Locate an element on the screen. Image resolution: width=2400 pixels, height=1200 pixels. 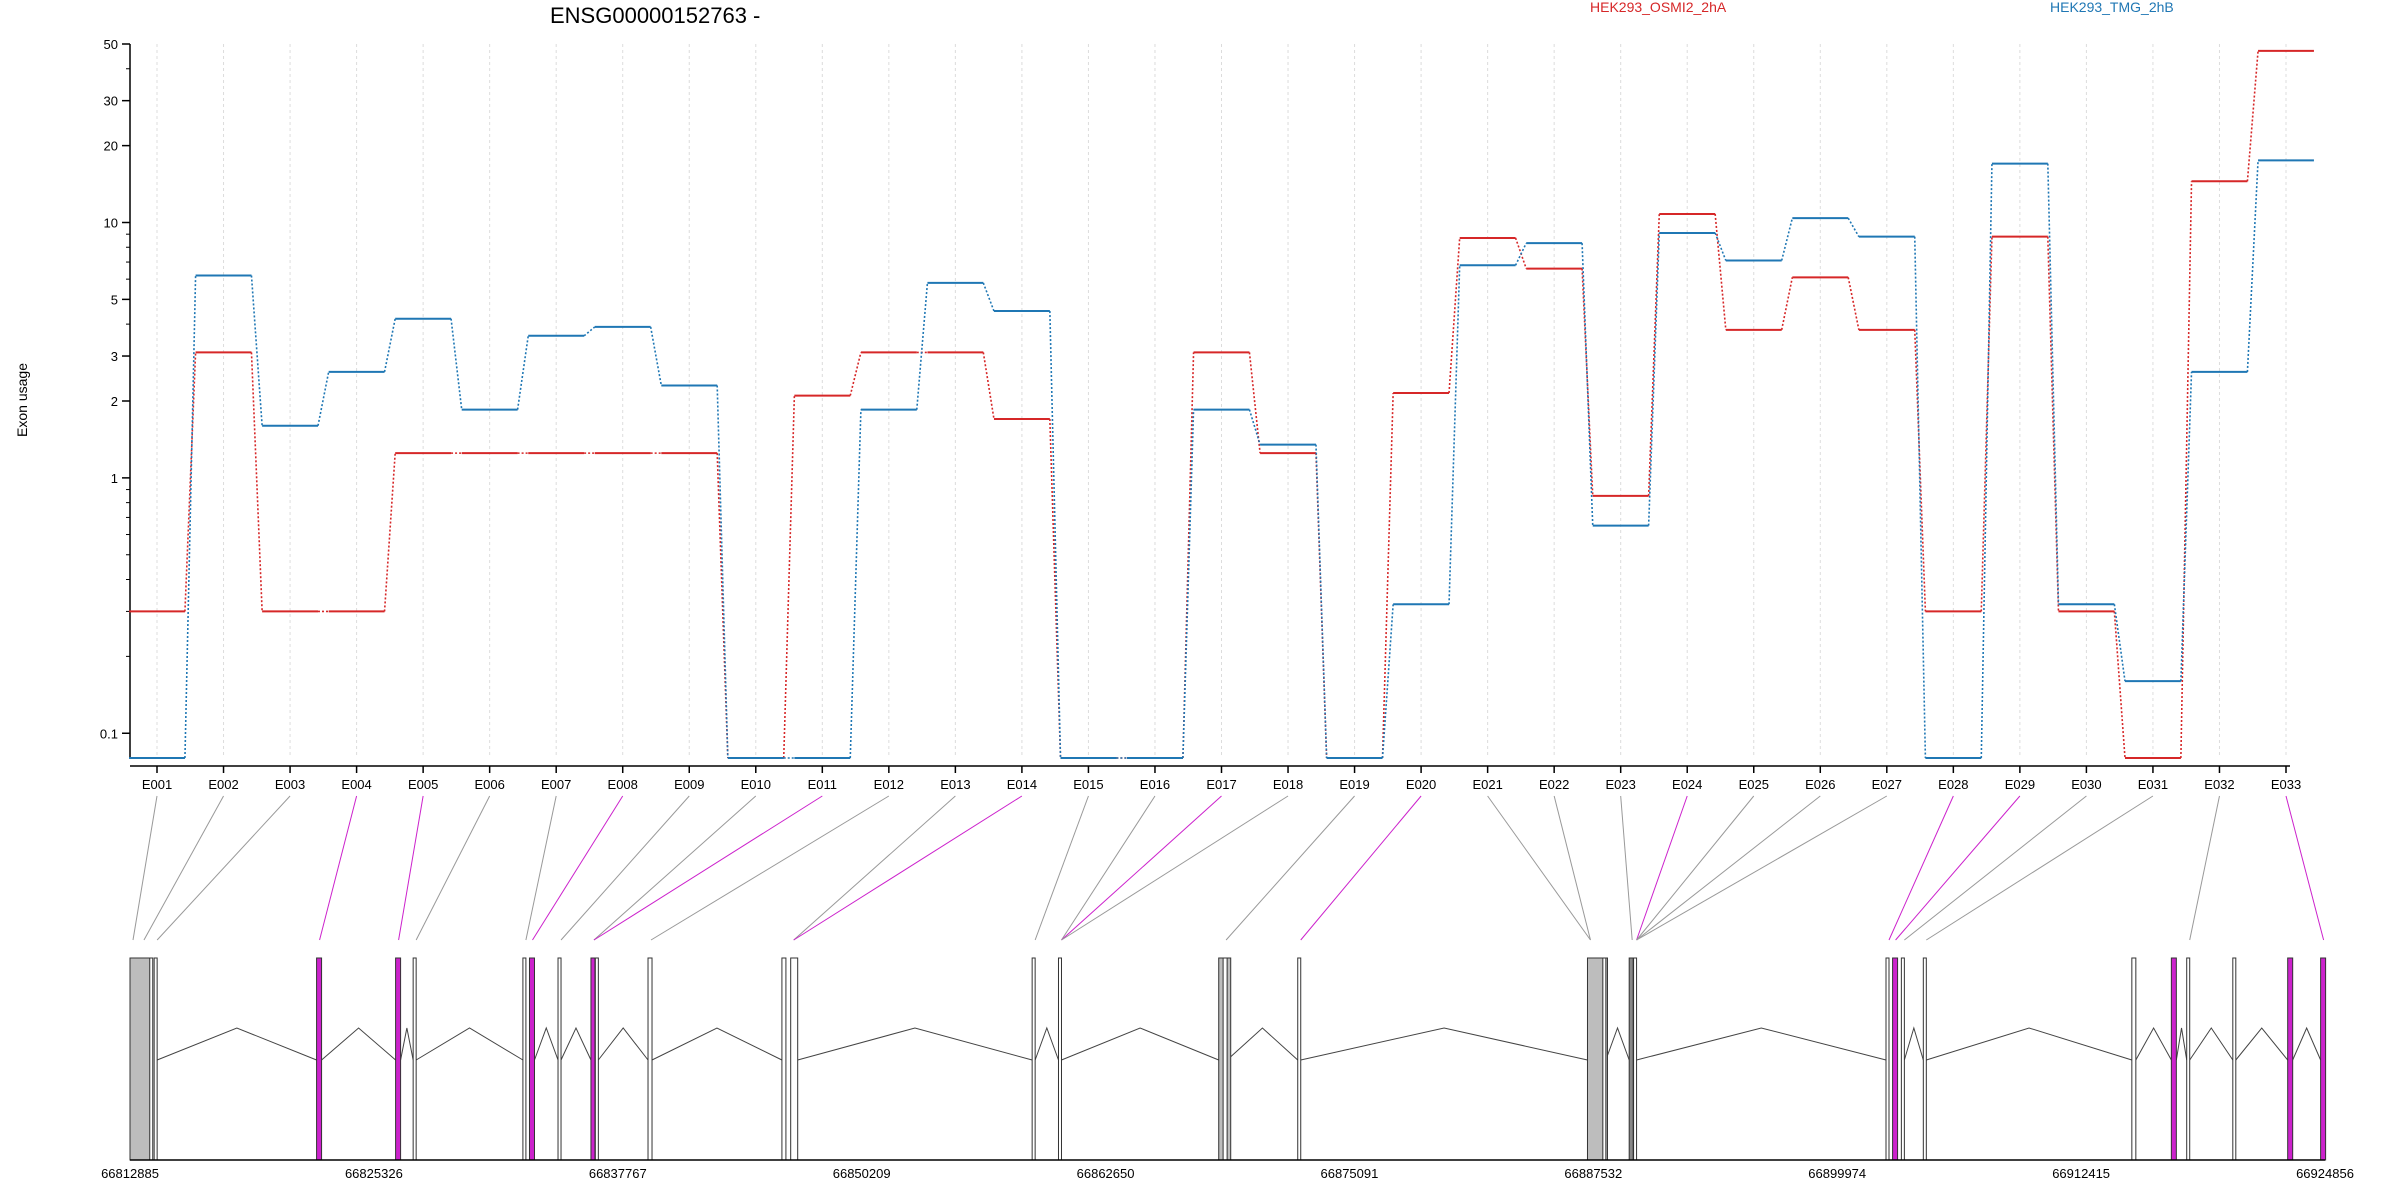
x-tick-label-e033: E033 is located at coordinates (2286, 784).